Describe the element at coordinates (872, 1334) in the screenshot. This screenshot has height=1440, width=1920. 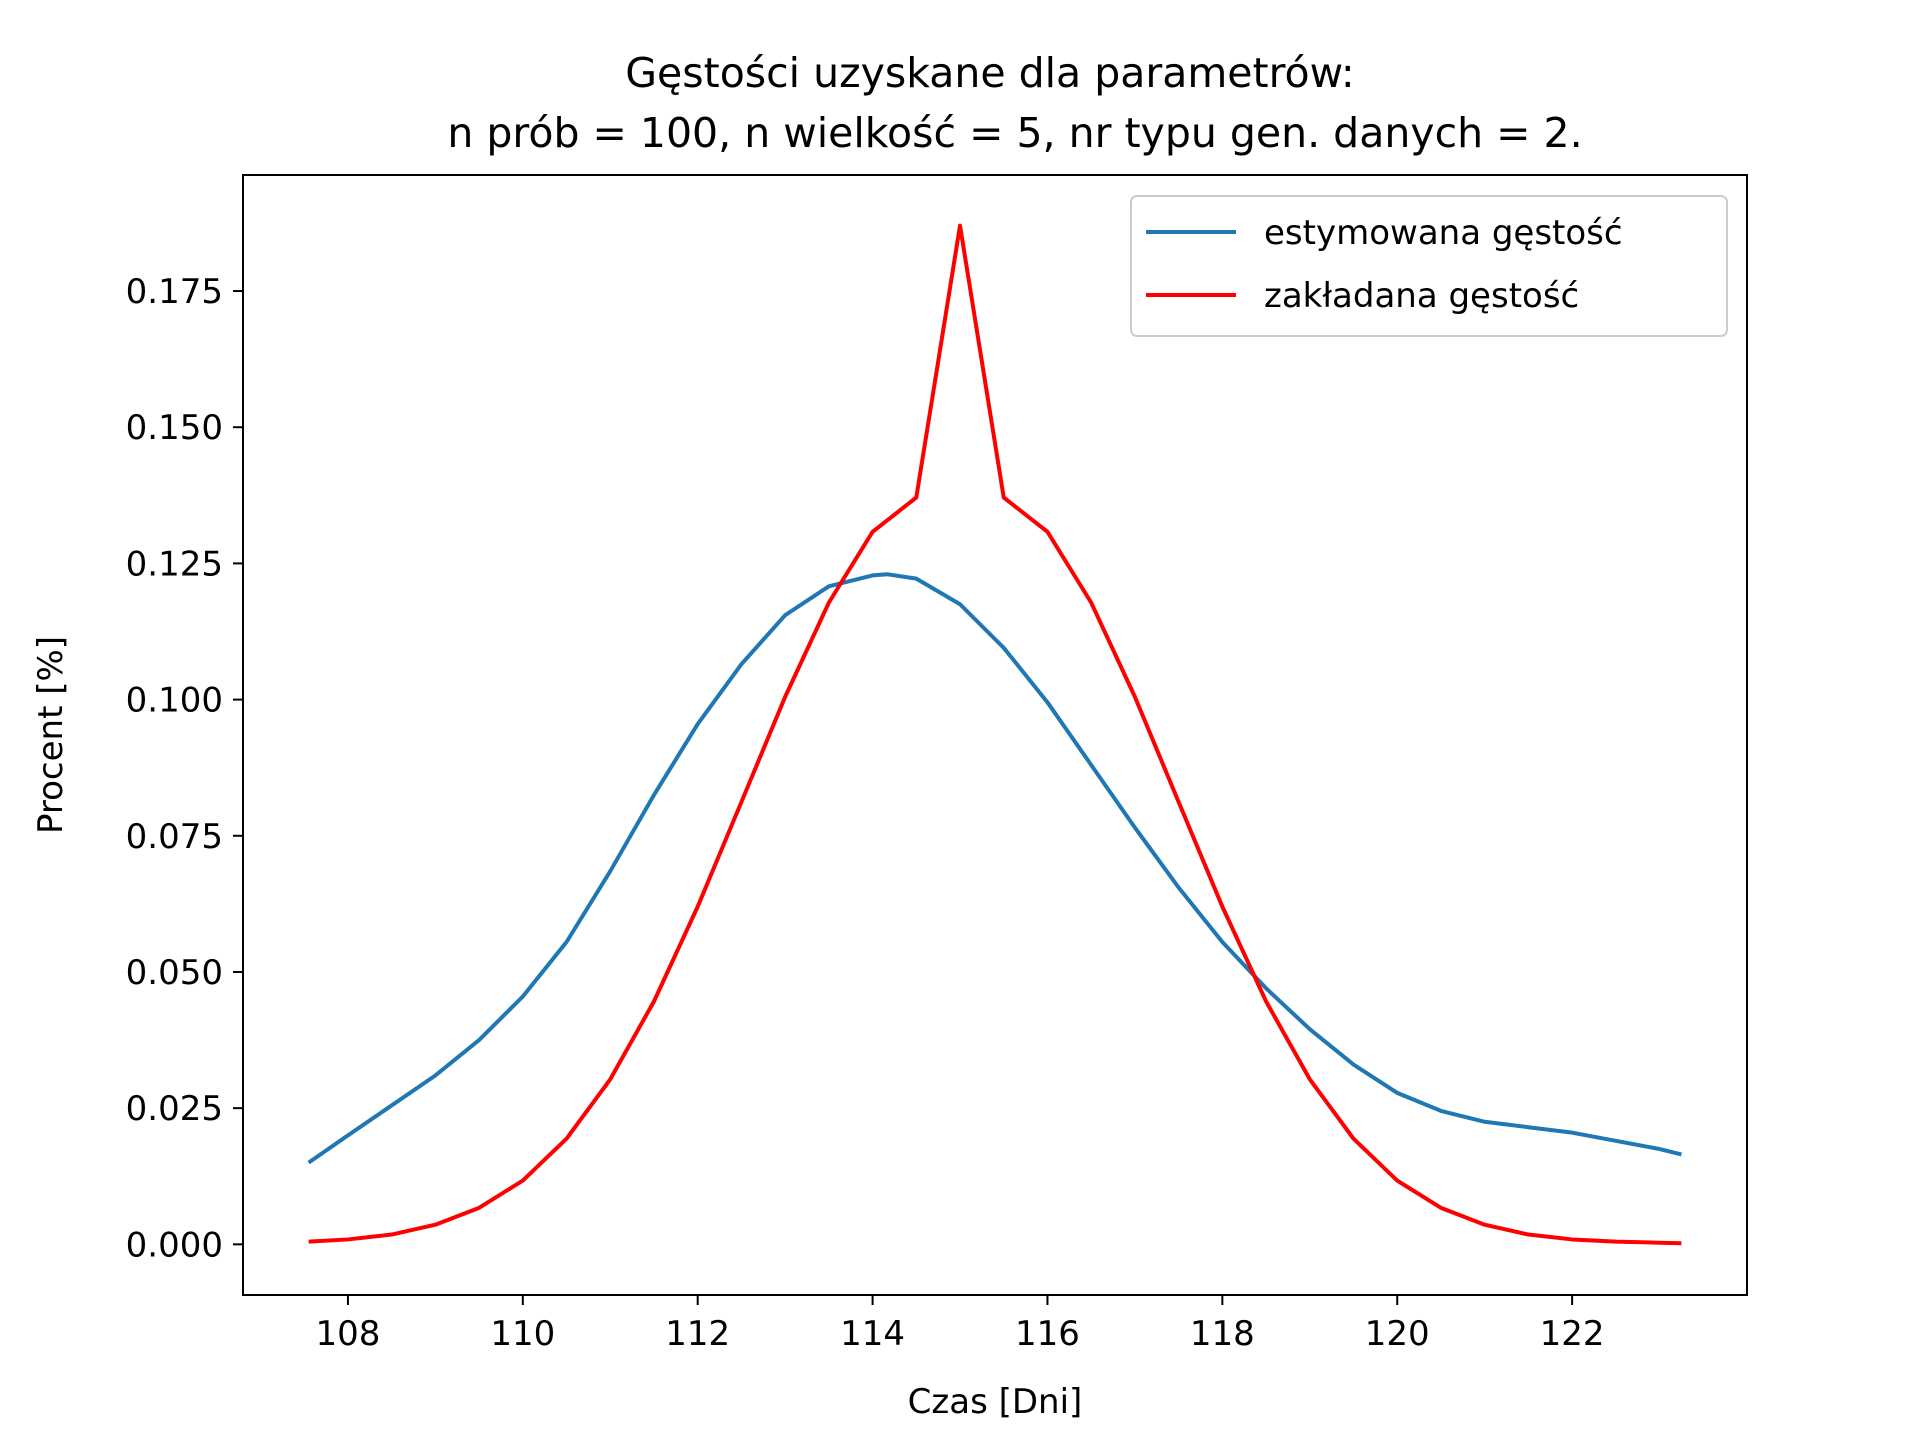
I see `x-tick-label-114: 114` at that location.